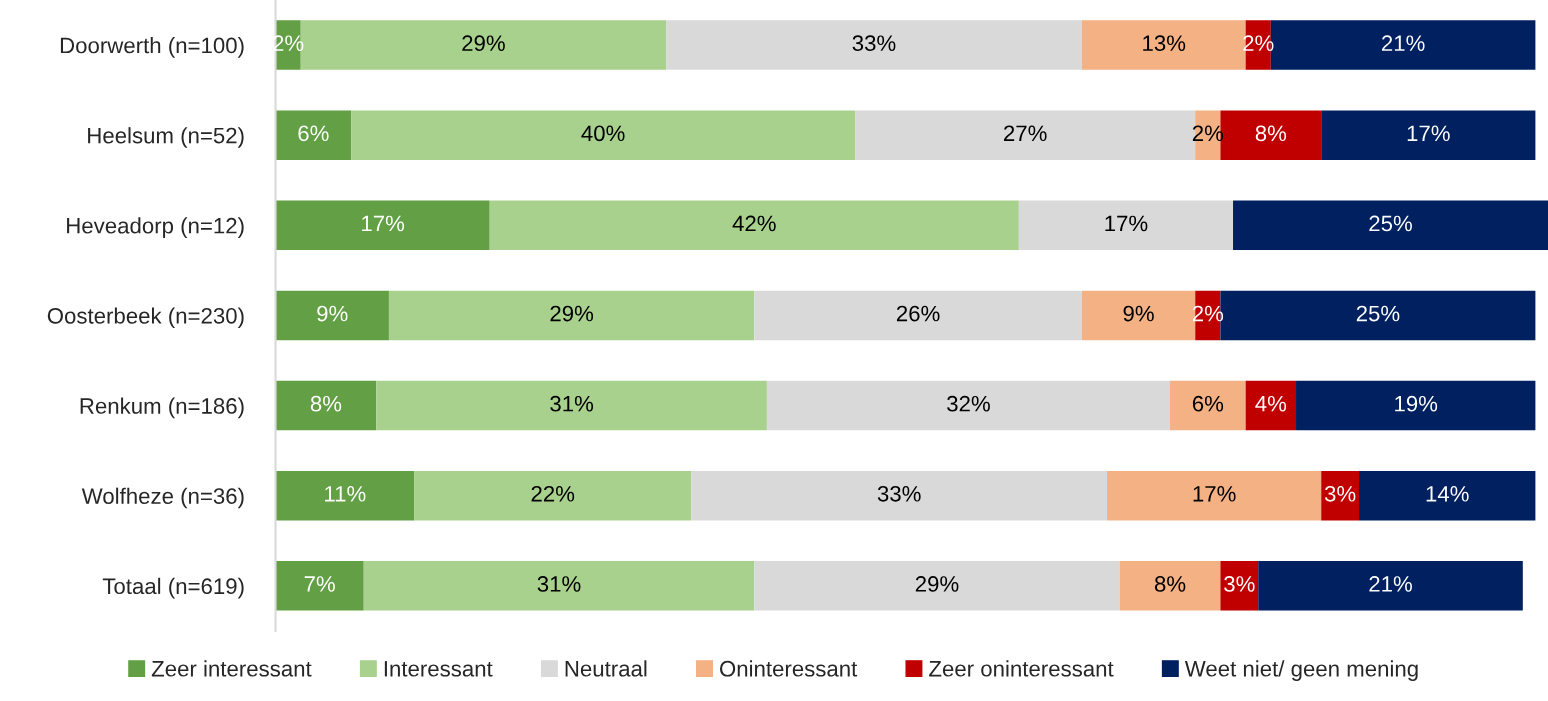 Image resolution: width=1548 pixels, height=701 pixels. I want to click on y-tick-label: Wolfheze (n=36), so click(162, 498).